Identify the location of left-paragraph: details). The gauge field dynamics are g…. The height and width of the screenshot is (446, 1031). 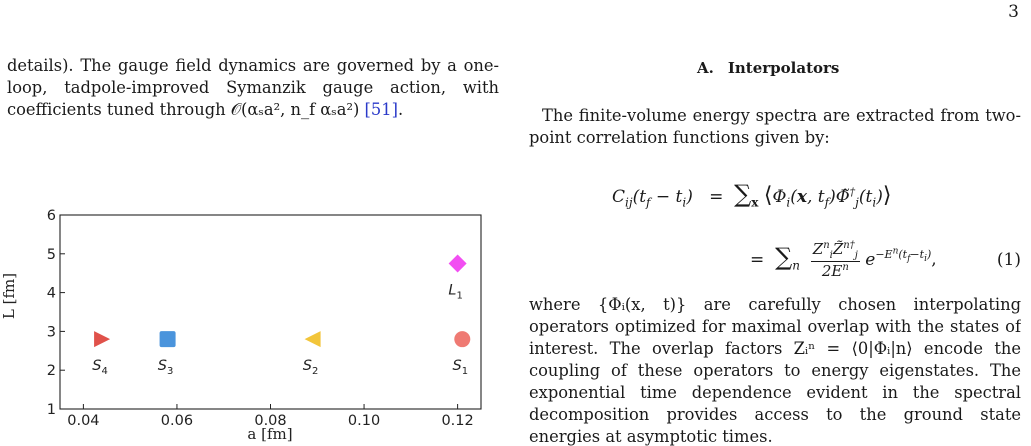
(253, 88).